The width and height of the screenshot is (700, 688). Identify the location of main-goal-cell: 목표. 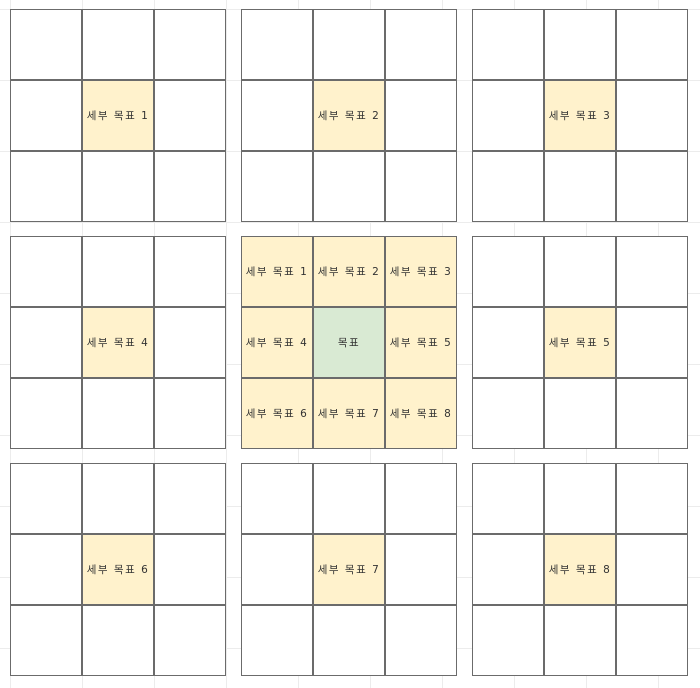
(349, 342).